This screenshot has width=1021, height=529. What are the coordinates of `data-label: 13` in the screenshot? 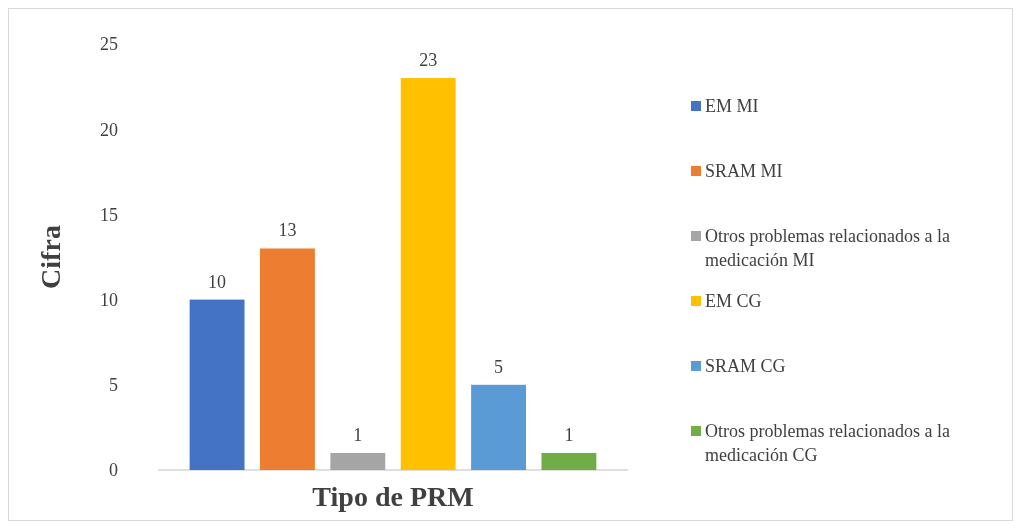 It's located at (287, 230).